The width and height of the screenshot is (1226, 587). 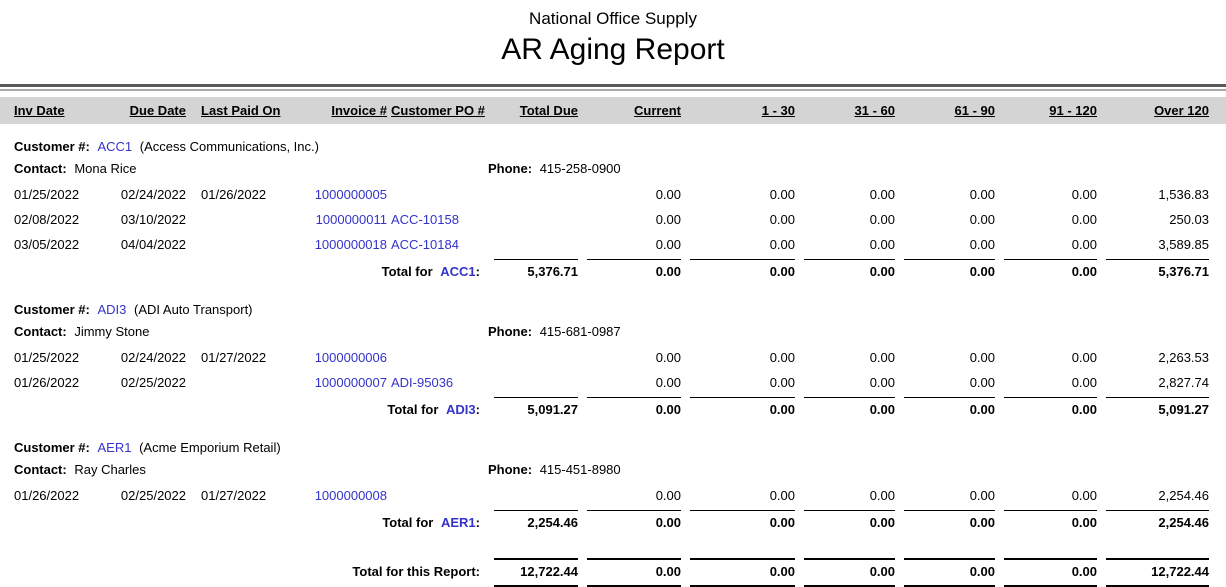 What do you see at coordinates (738, 110) in the screenshot?
I see `col-header-1-30: 1 - 30` at bounding box center [738, 110].